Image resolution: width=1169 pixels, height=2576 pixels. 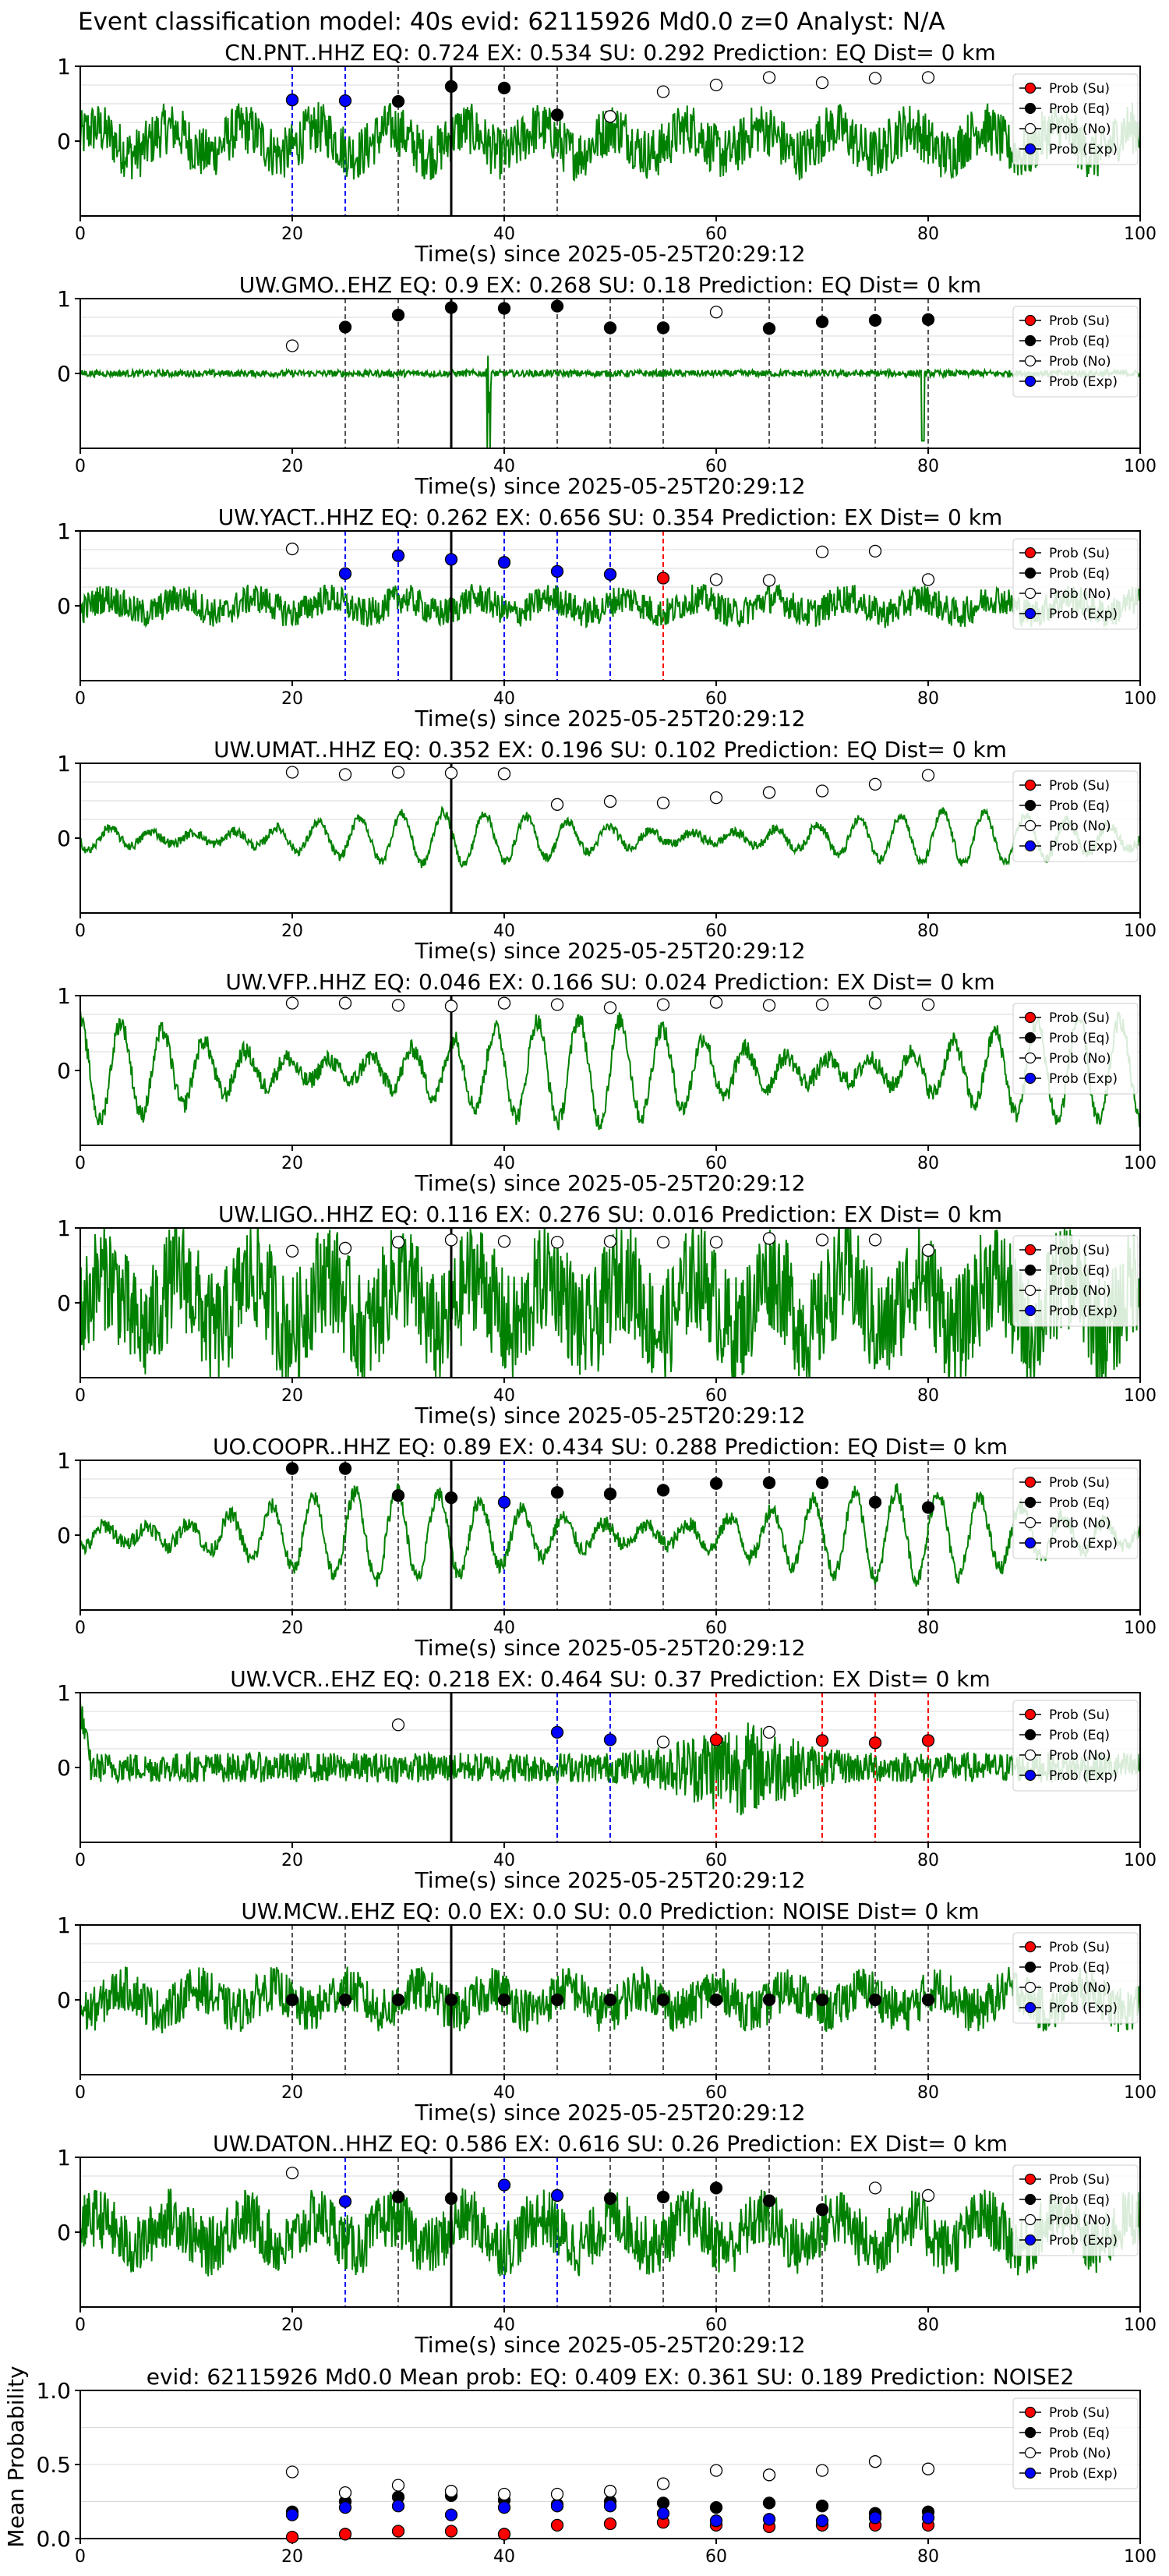 I want to click on y-axis-label: Mean Probability, so click(x=16, y=2456).